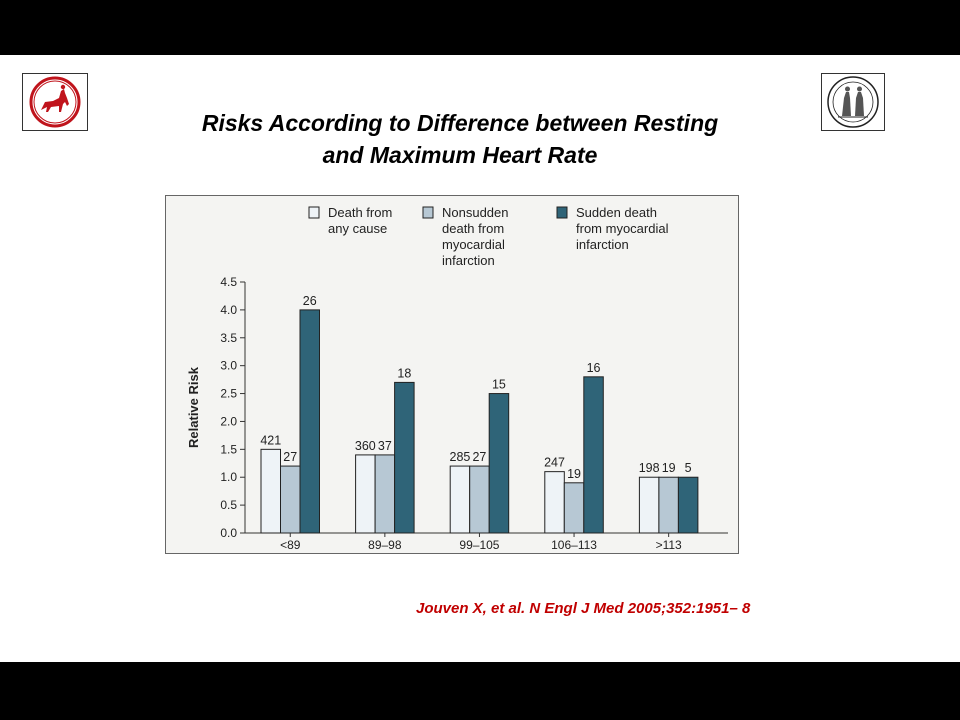 The width and height of the screenshot is (960, 720). Describe the element at coordinates (228, 449) in the screenshot. I see `y-tick-label: 1.5` at that location.